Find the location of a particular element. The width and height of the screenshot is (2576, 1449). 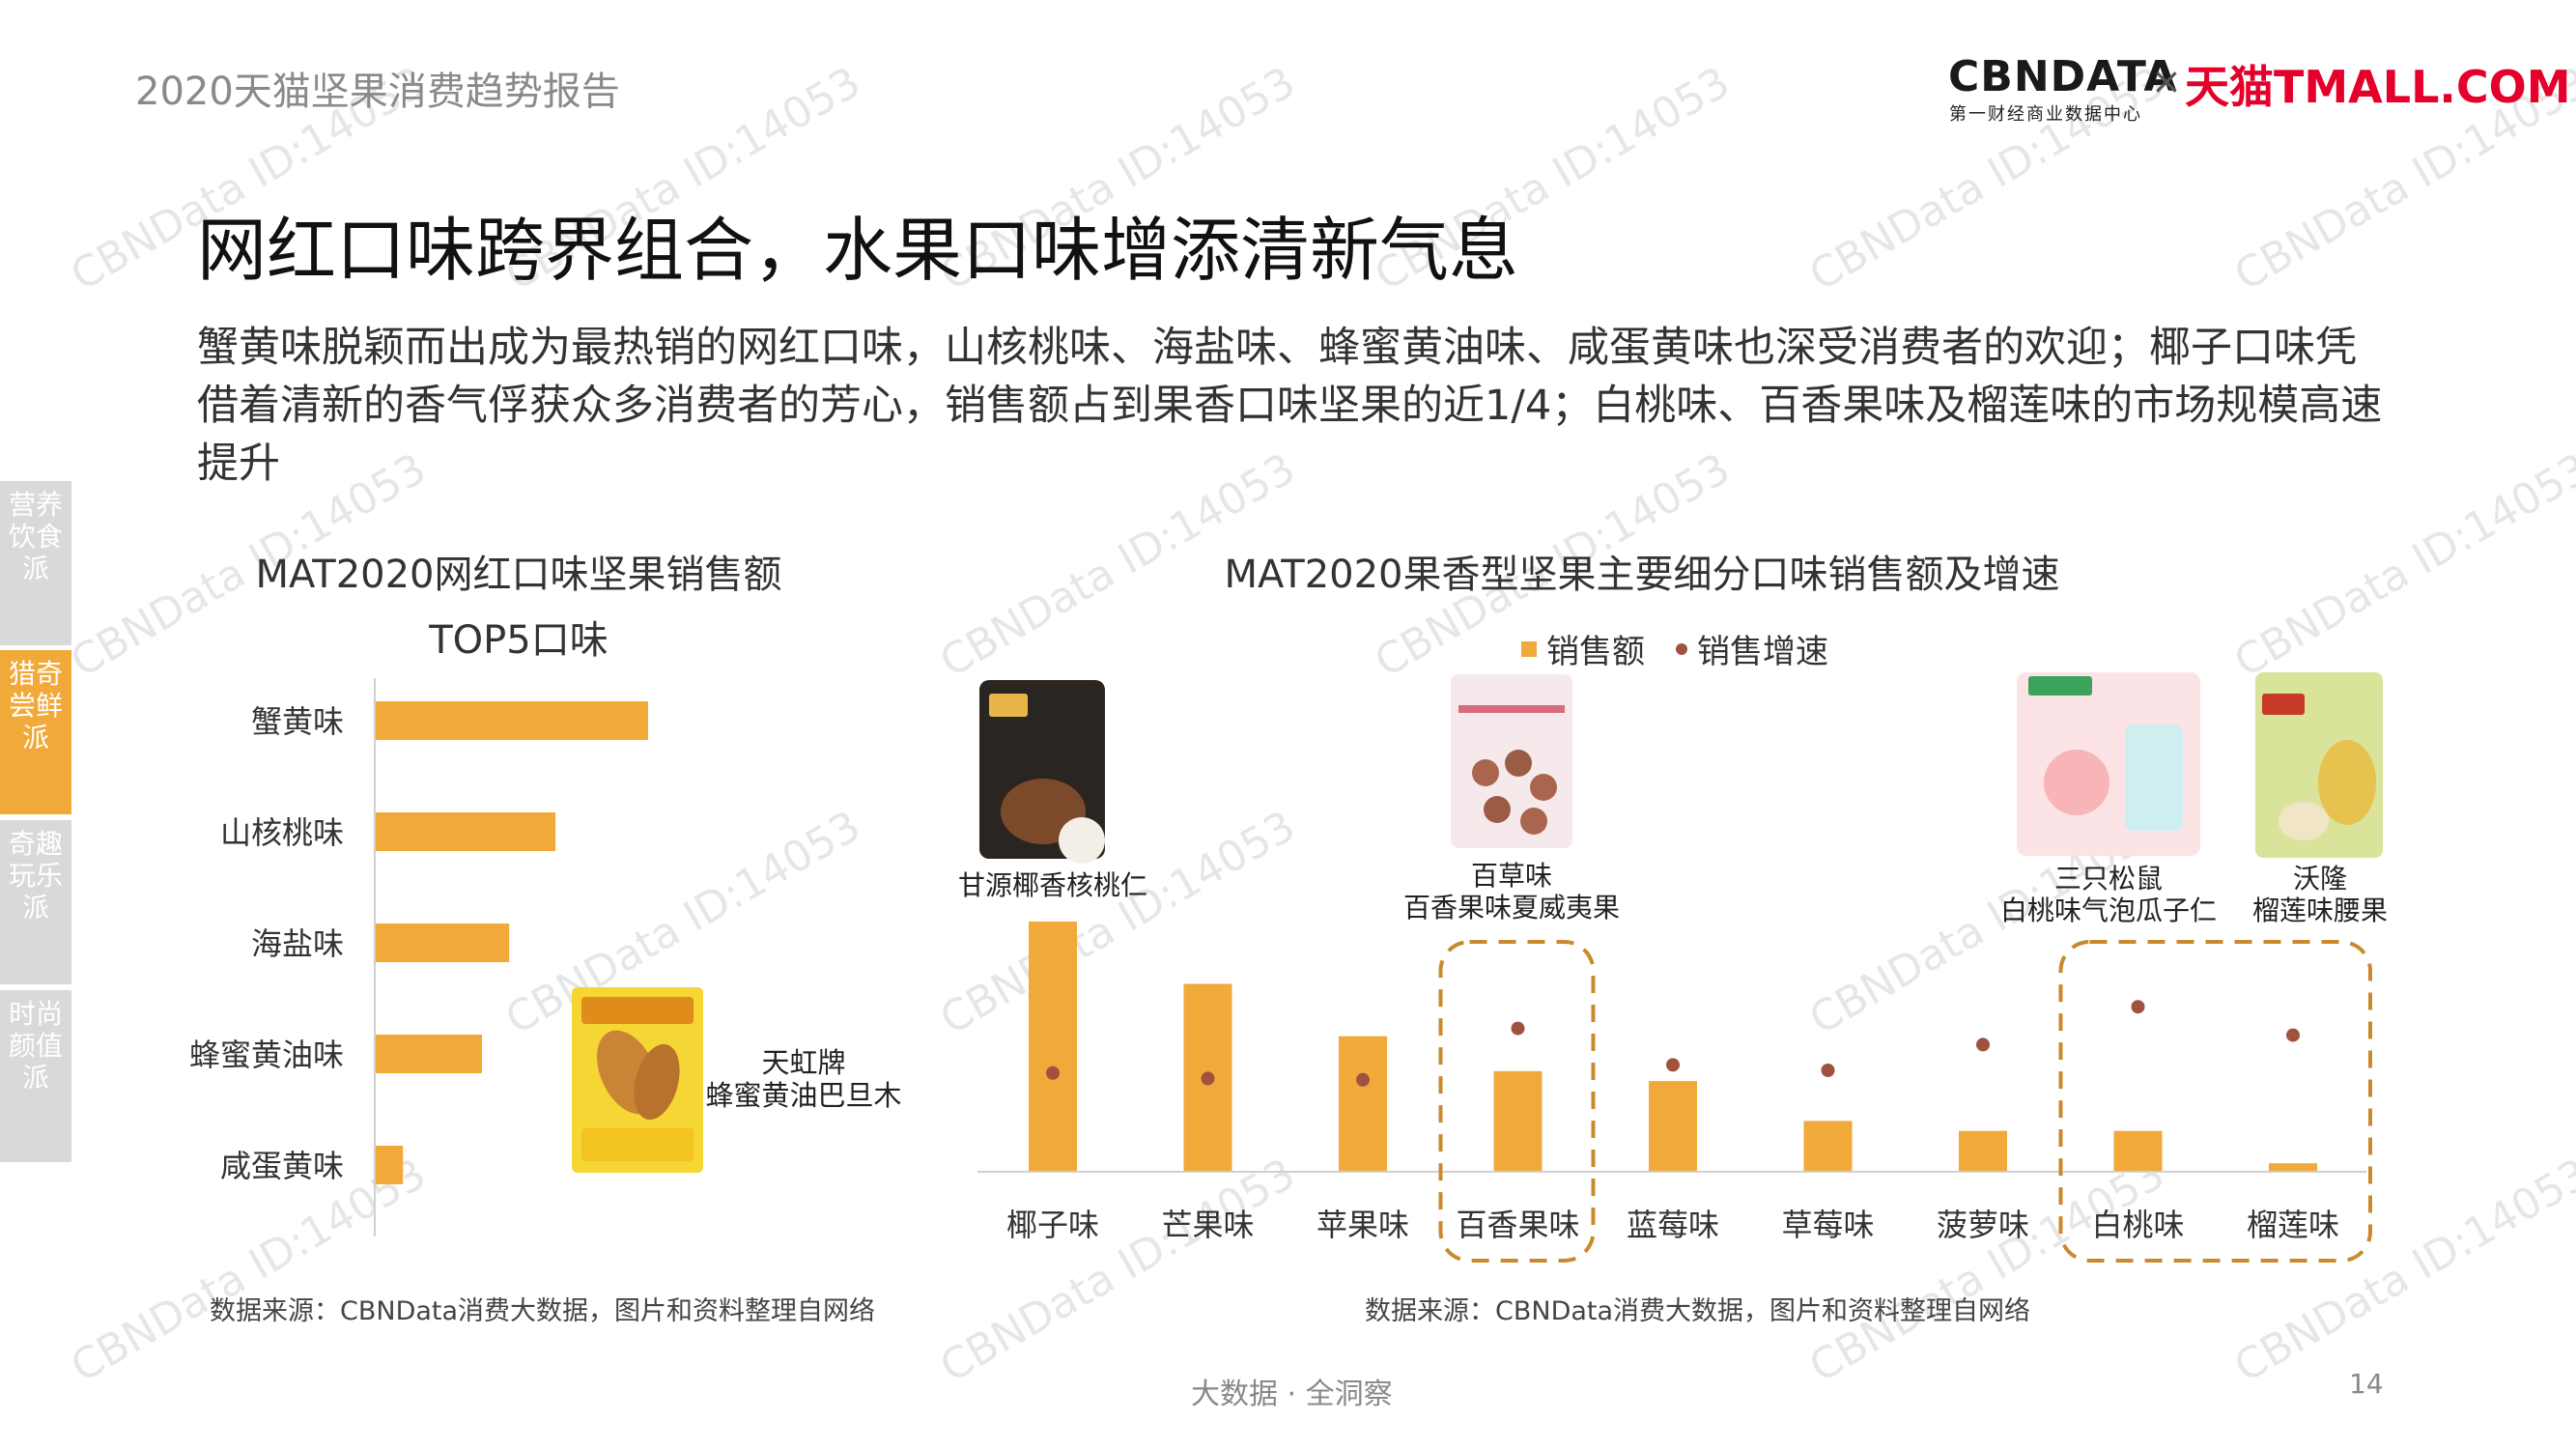

category-label: 蟹黄味 is located at coordinates (297, 721).